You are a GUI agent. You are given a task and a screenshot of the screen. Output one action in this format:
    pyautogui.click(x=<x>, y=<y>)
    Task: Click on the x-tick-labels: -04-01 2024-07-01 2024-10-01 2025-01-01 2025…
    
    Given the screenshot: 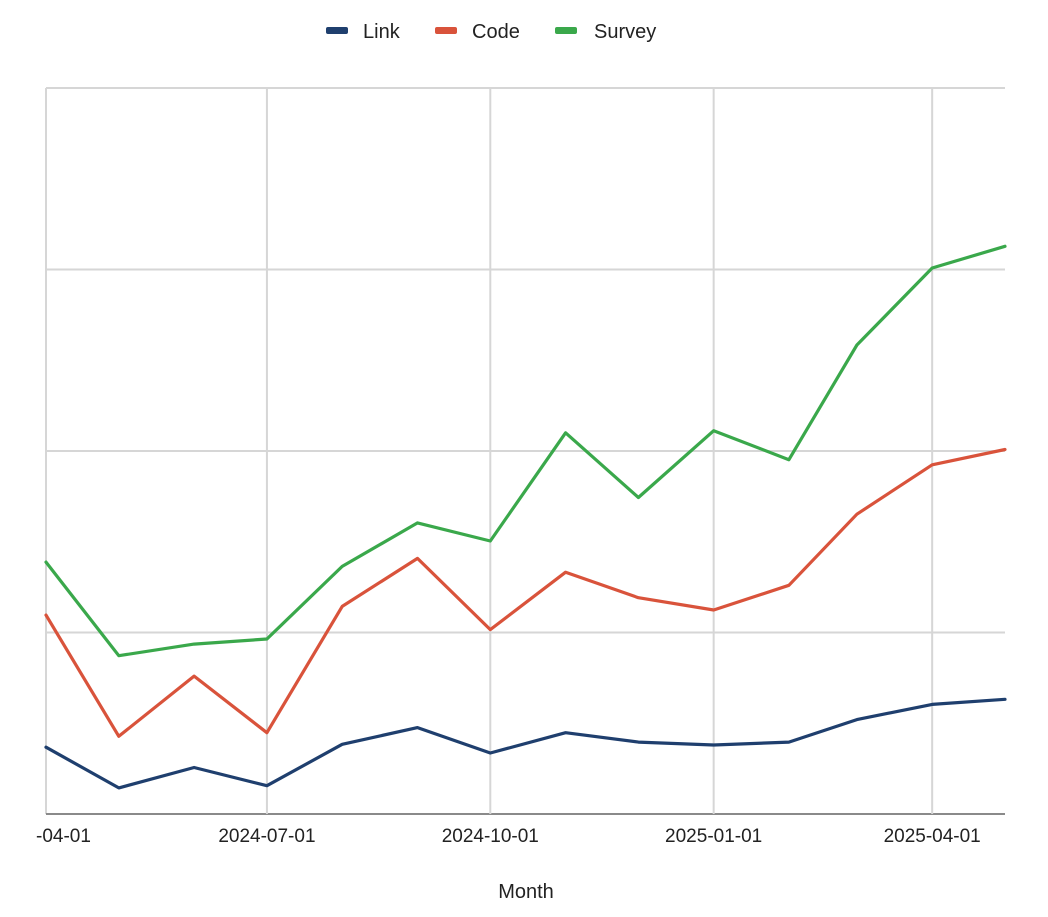 What is the action you would take?
    pyautogui.click(x=508, y=836)
    